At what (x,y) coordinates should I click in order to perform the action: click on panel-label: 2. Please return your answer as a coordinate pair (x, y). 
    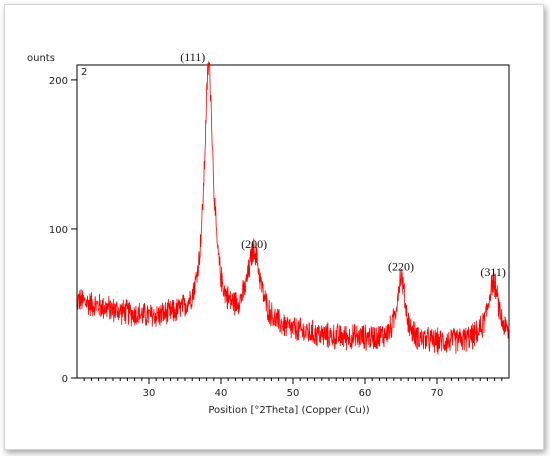
    Looking at the image, I should click on (84, 72).